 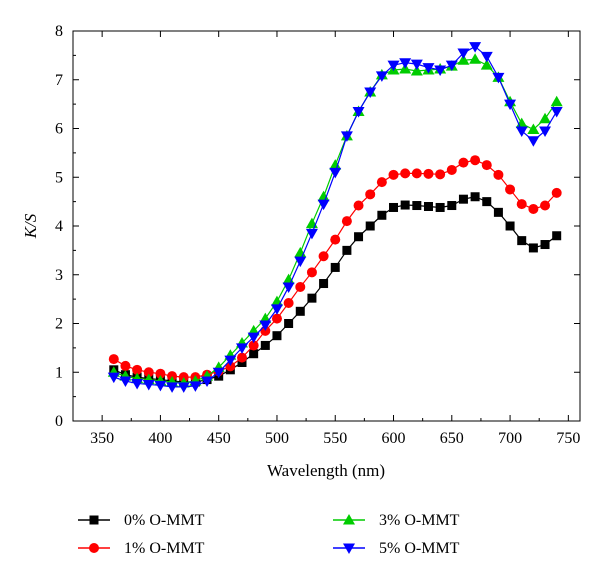 I want to click on x-axis-title: Wavelength (nm), so click(x=326, y=470).